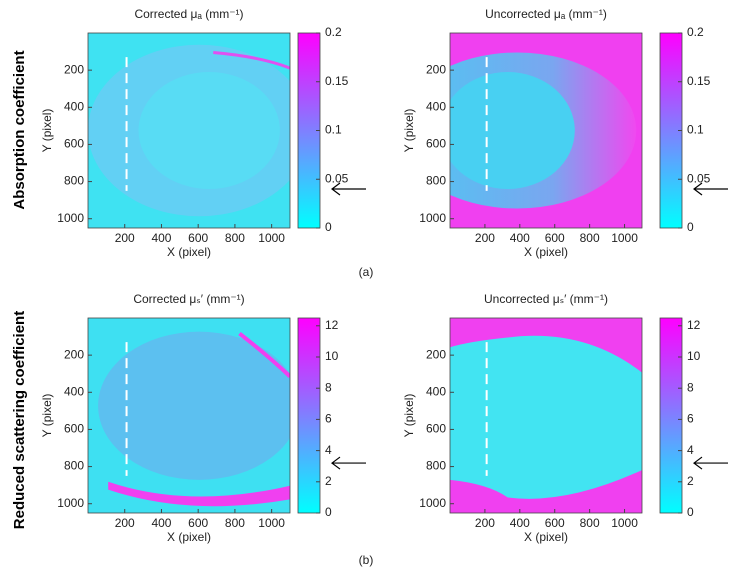  I want to click on chart-title: Corrected μₛ′ (mm⁻¹), so click(188, 299).